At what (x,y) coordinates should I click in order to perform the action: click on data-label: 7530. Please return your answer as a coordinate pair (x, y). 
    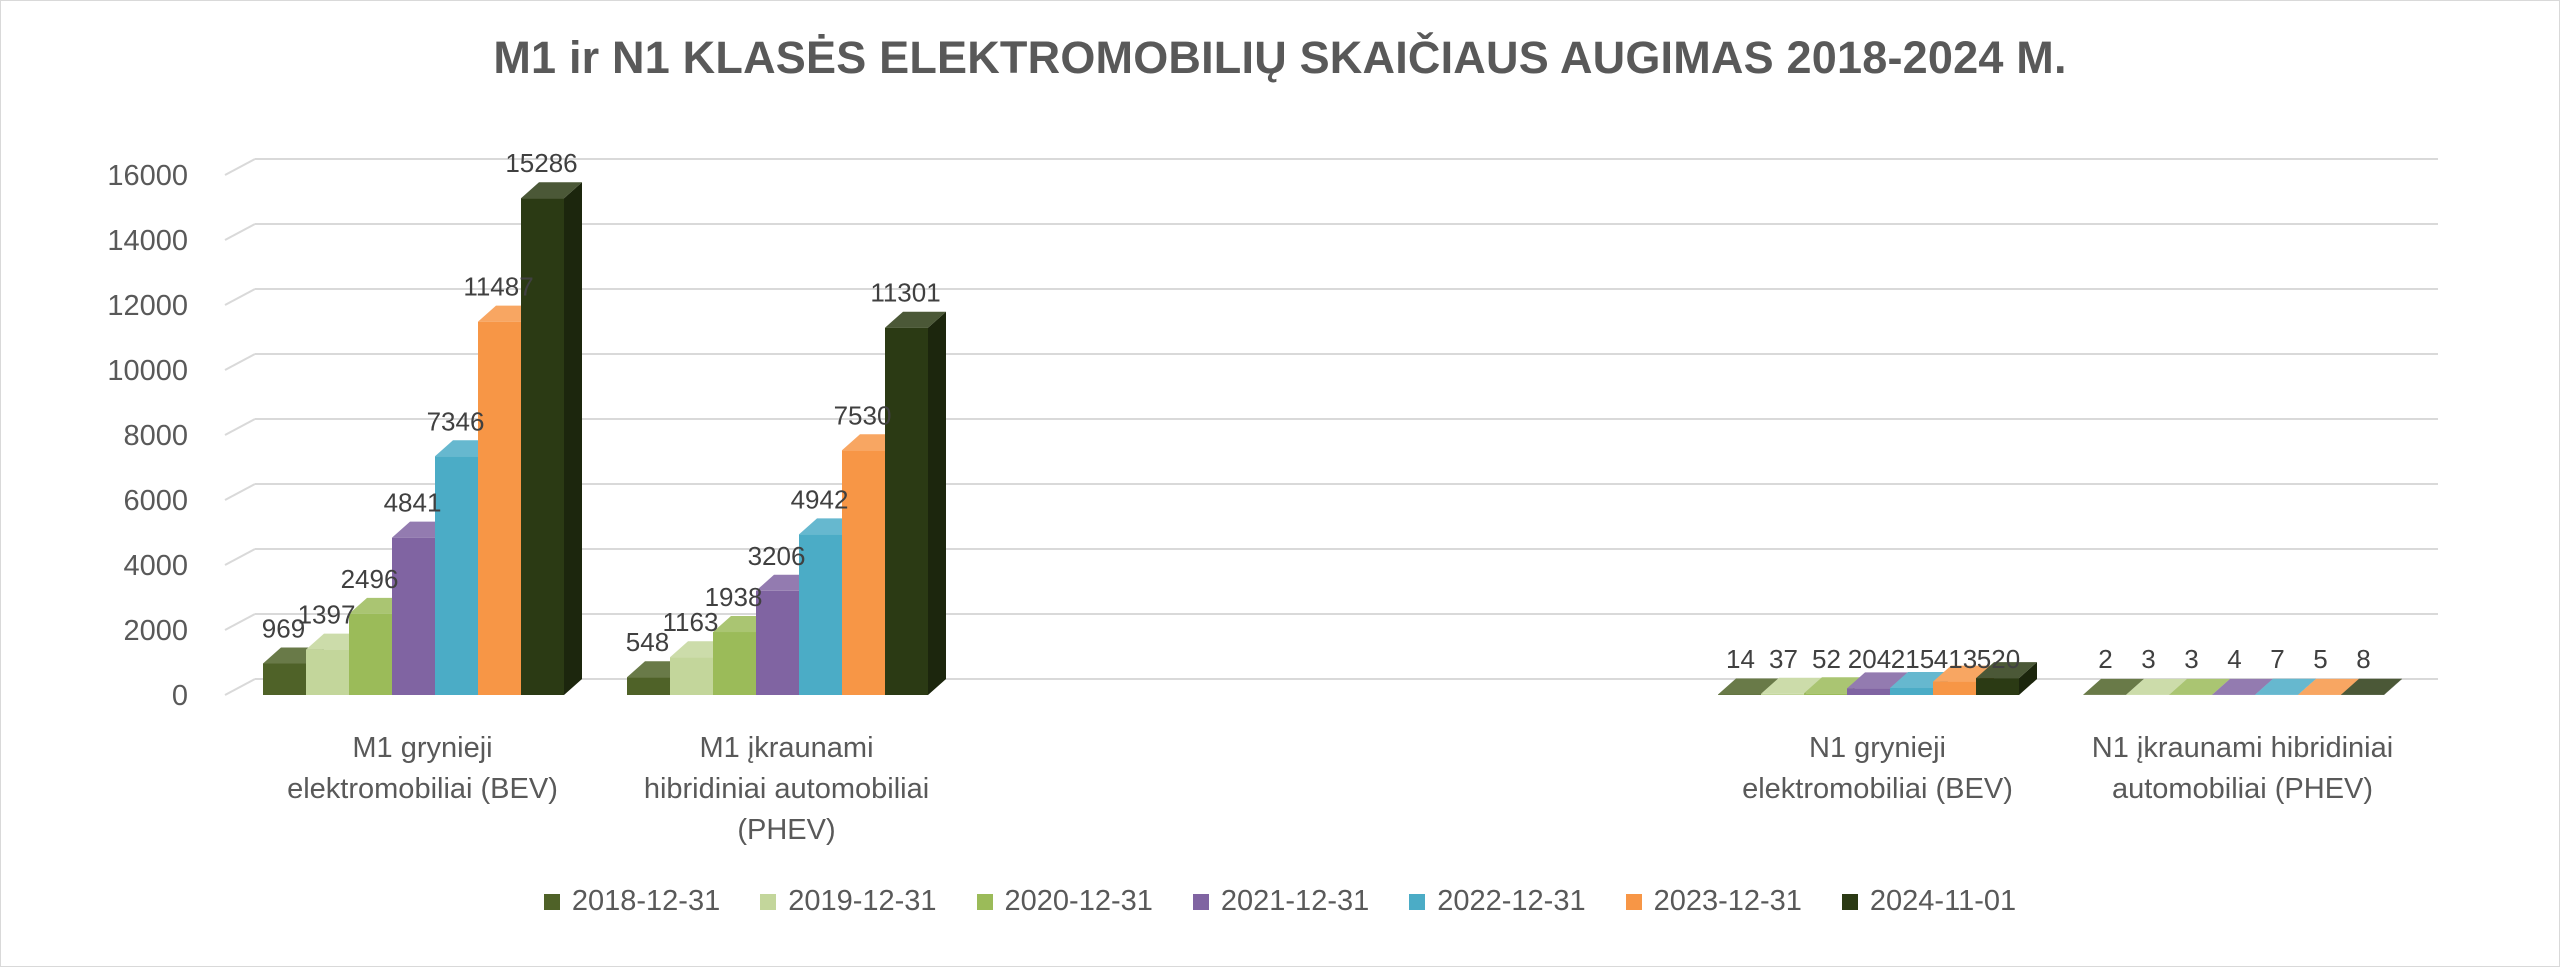
    Looking at the image, I should click on (863, 415).